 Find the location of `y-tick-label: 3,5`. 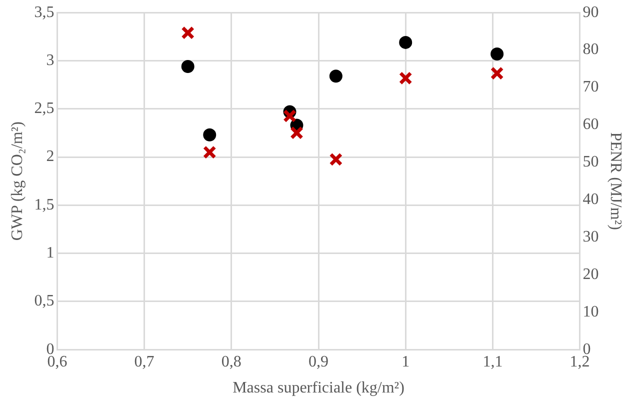

y-tick-label: 3,5 is located at coordinates (44, 12).